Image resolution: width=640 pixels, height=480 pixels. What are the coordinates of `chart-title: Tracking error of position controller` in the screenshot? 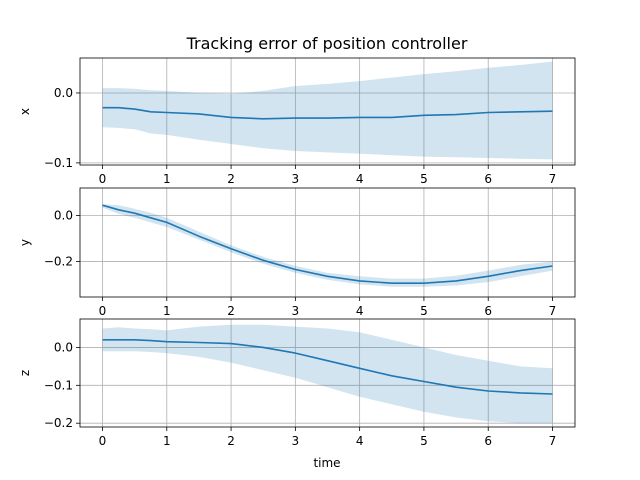 It's located at (327, 43).